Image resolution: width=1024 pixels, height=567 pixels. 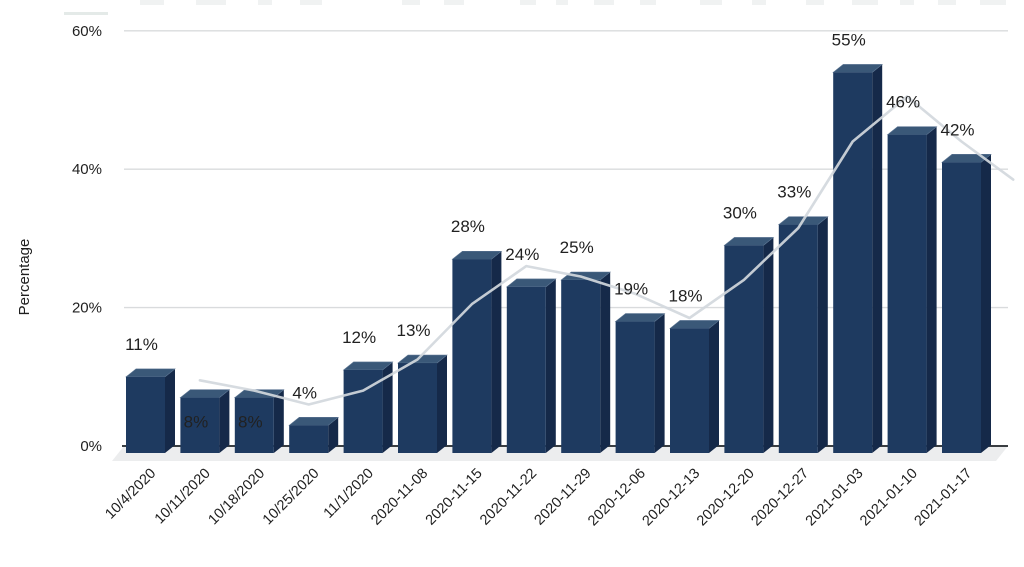 What do you see at coordinates (454, 497) in the screenshot?
I see `x-tick-label: 2020-11-15` at bounding box center [454, 497].